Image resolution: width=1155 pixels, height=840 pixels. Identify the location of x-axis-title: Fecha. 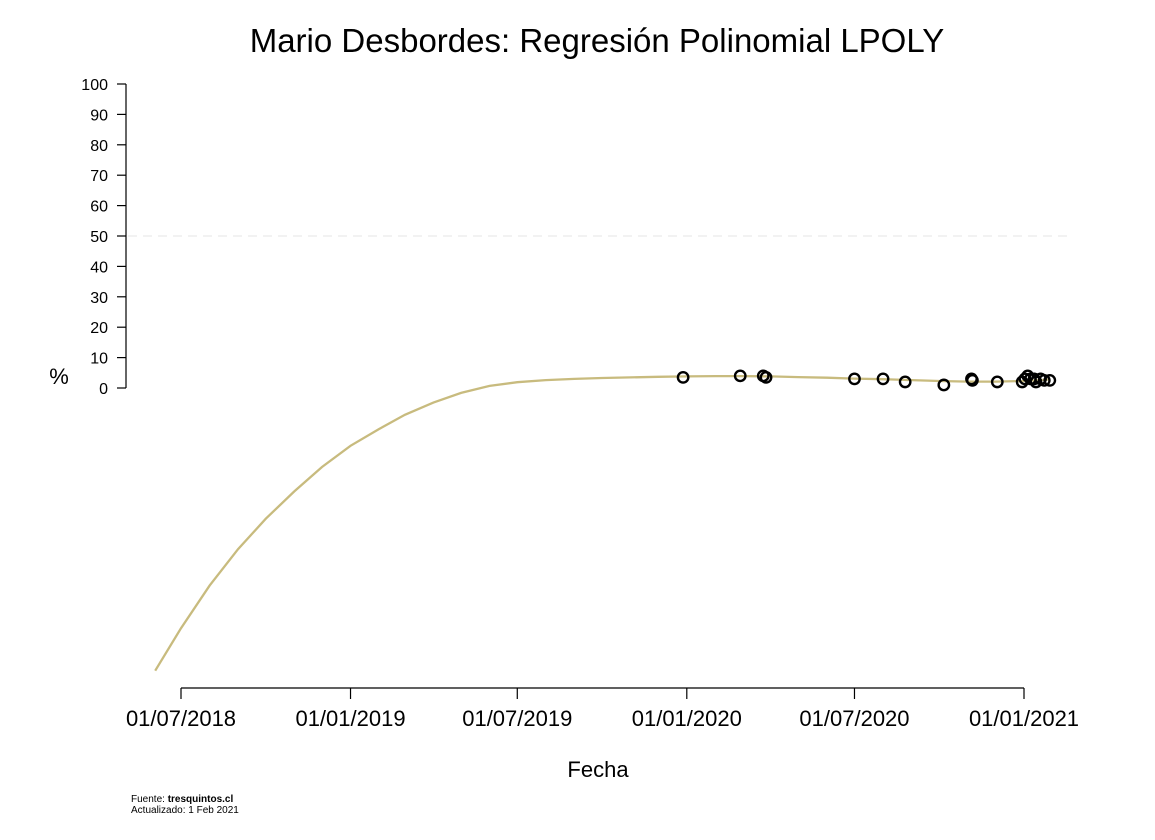
(598, 769).